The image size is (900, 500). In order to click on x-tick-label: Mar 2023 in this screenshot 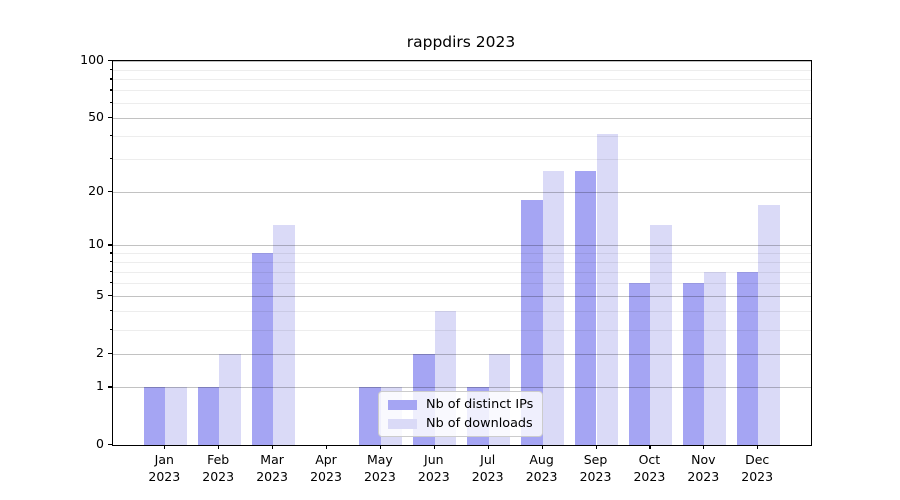, I will do `click(272, 468)`.